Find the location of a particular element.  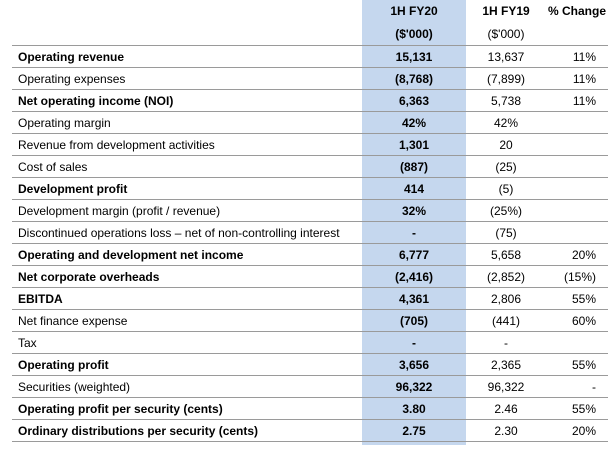

row-label: Cost of sales is located at coordinates (187, 166).